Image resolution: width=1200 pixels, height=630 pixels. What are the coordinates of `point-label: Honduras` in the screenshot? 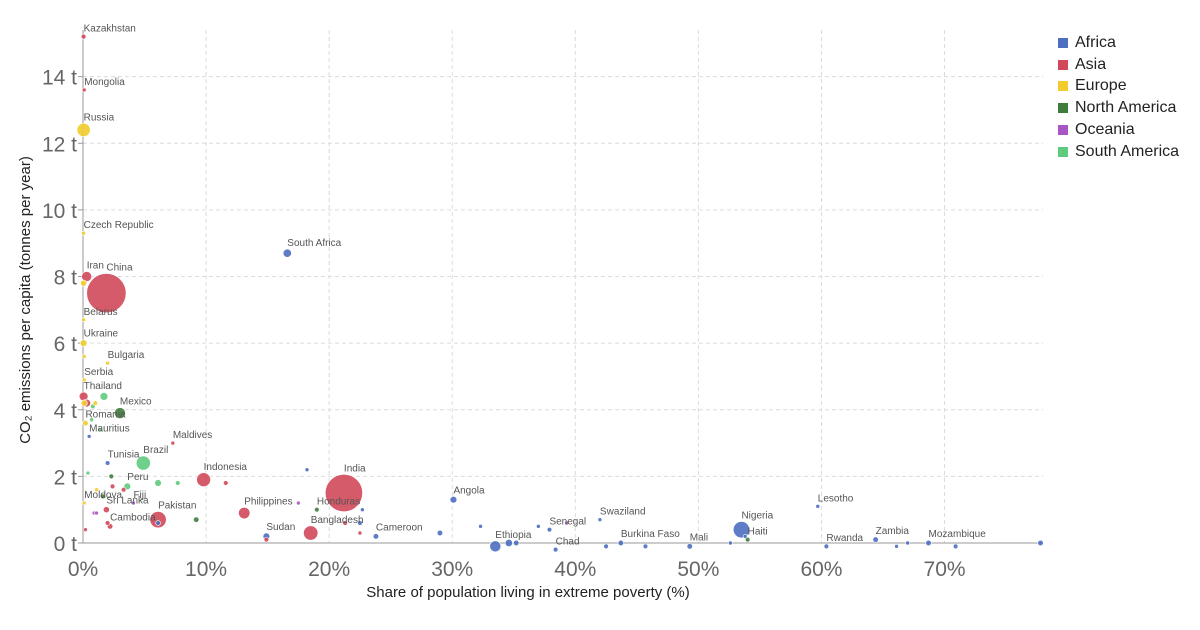 It's located at (338, 501).